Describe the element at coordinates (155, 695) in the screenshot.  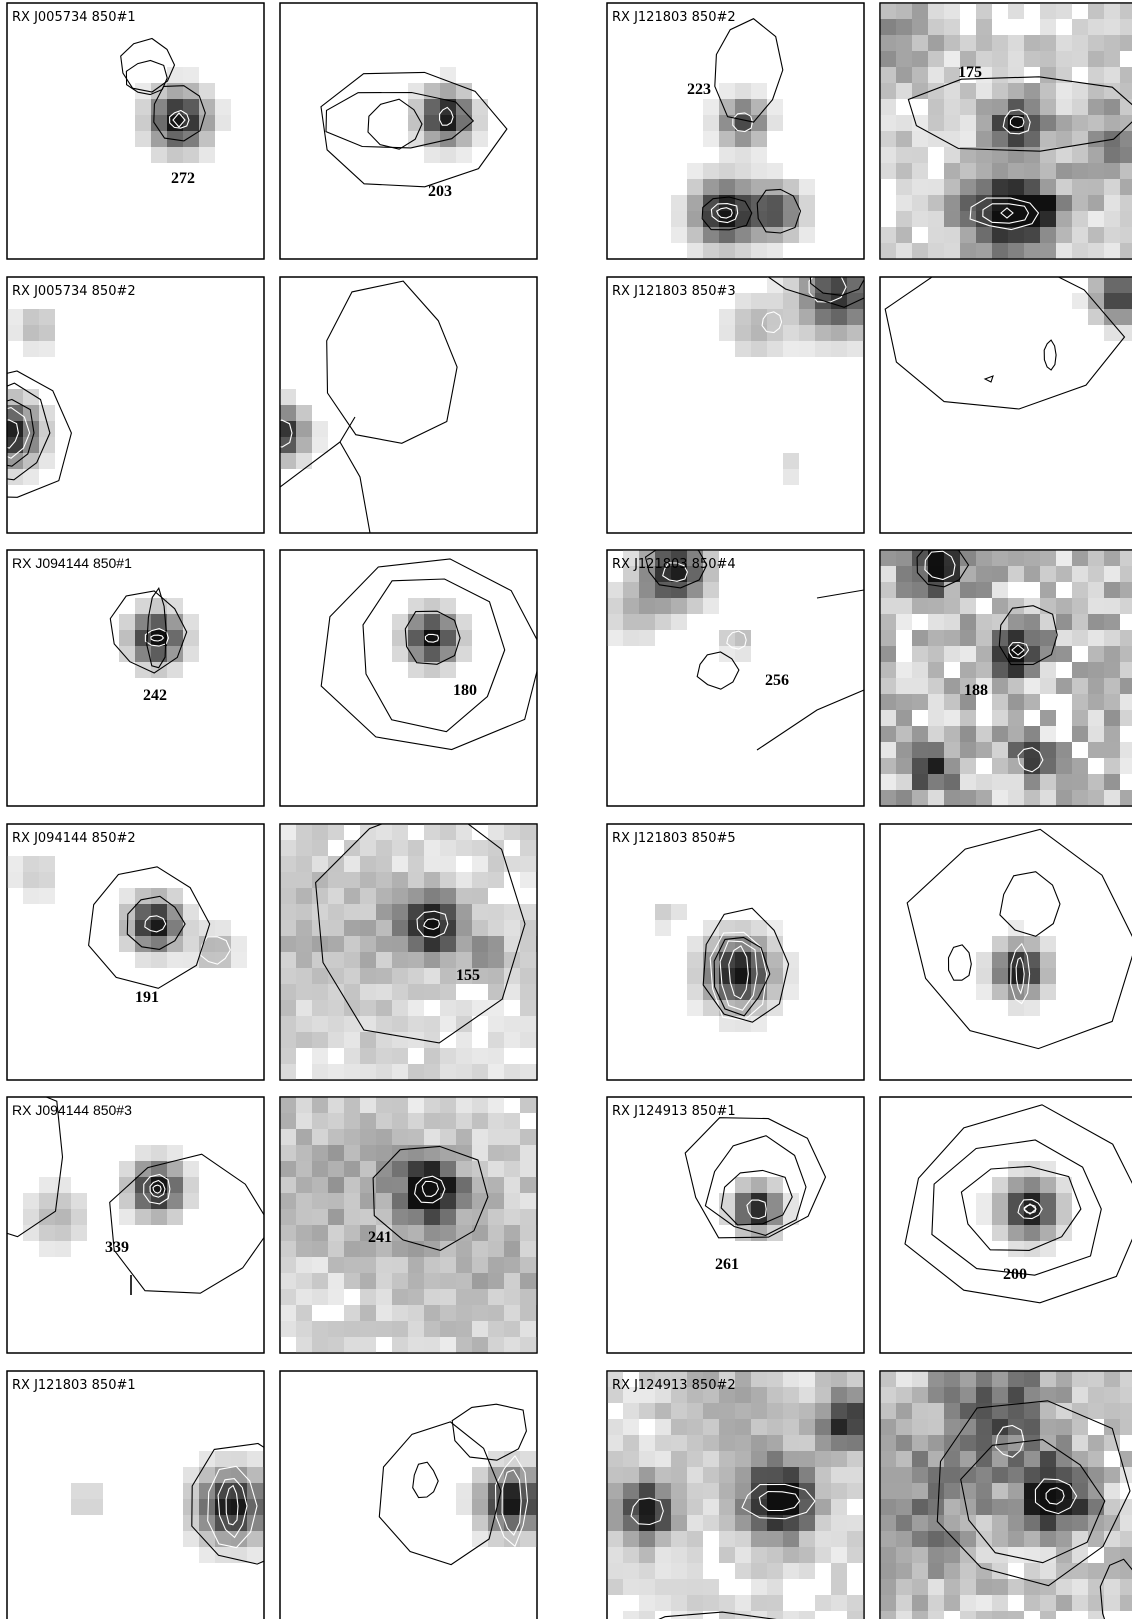
I see `source-label: 242` at that location.